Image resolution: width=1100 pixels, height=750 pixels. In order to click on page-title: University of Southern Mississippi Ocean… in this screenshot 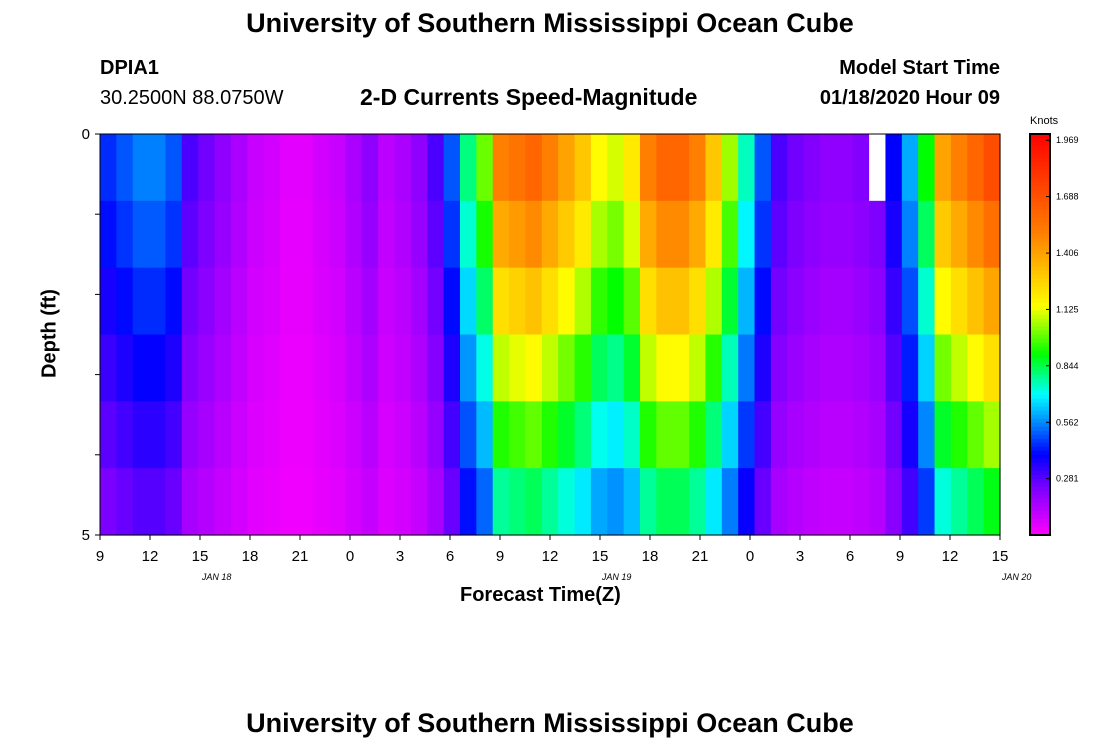, I will do `click(550, 23)`.